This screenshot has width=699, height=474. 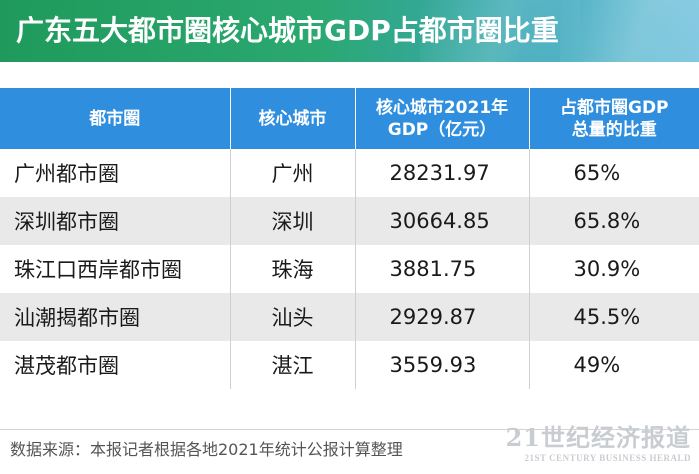 What do you see at coordinates (287, 30) in the screenshot?
I see `chart-title: 广东五大都市圈核心城市GDP占都市圈比重` at bounding box center [287, 30].